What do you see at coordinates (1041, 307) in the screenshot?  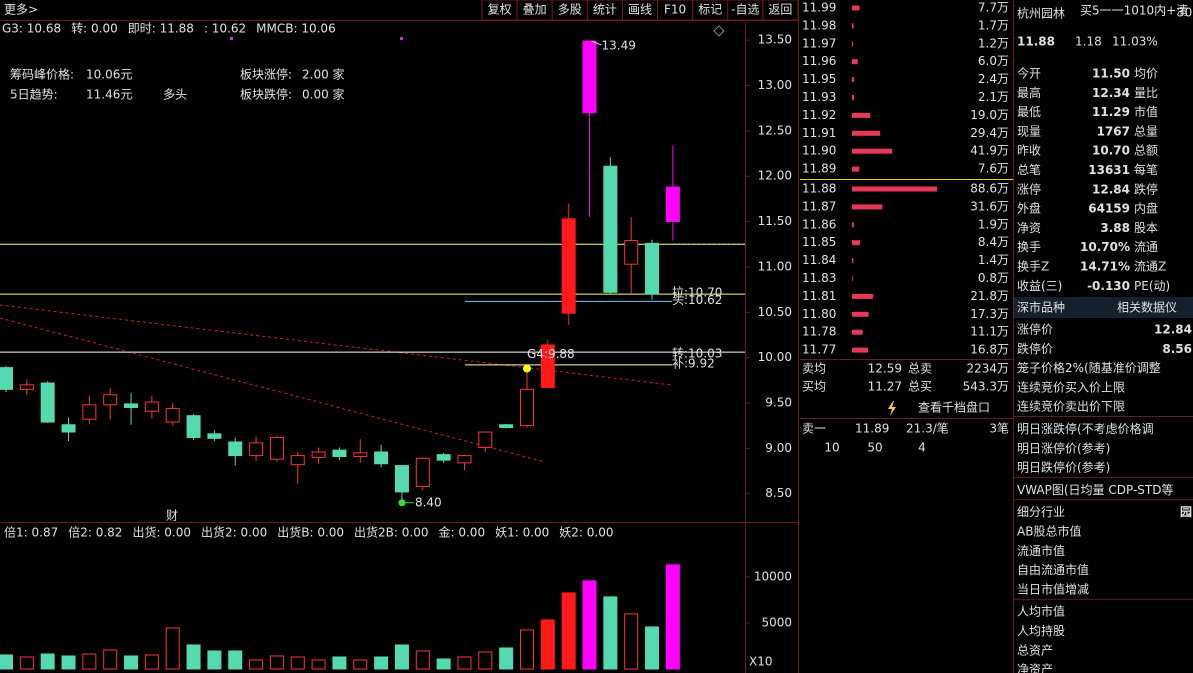 I see `section-header: 深市品种` at bounding box center [1041, 307].